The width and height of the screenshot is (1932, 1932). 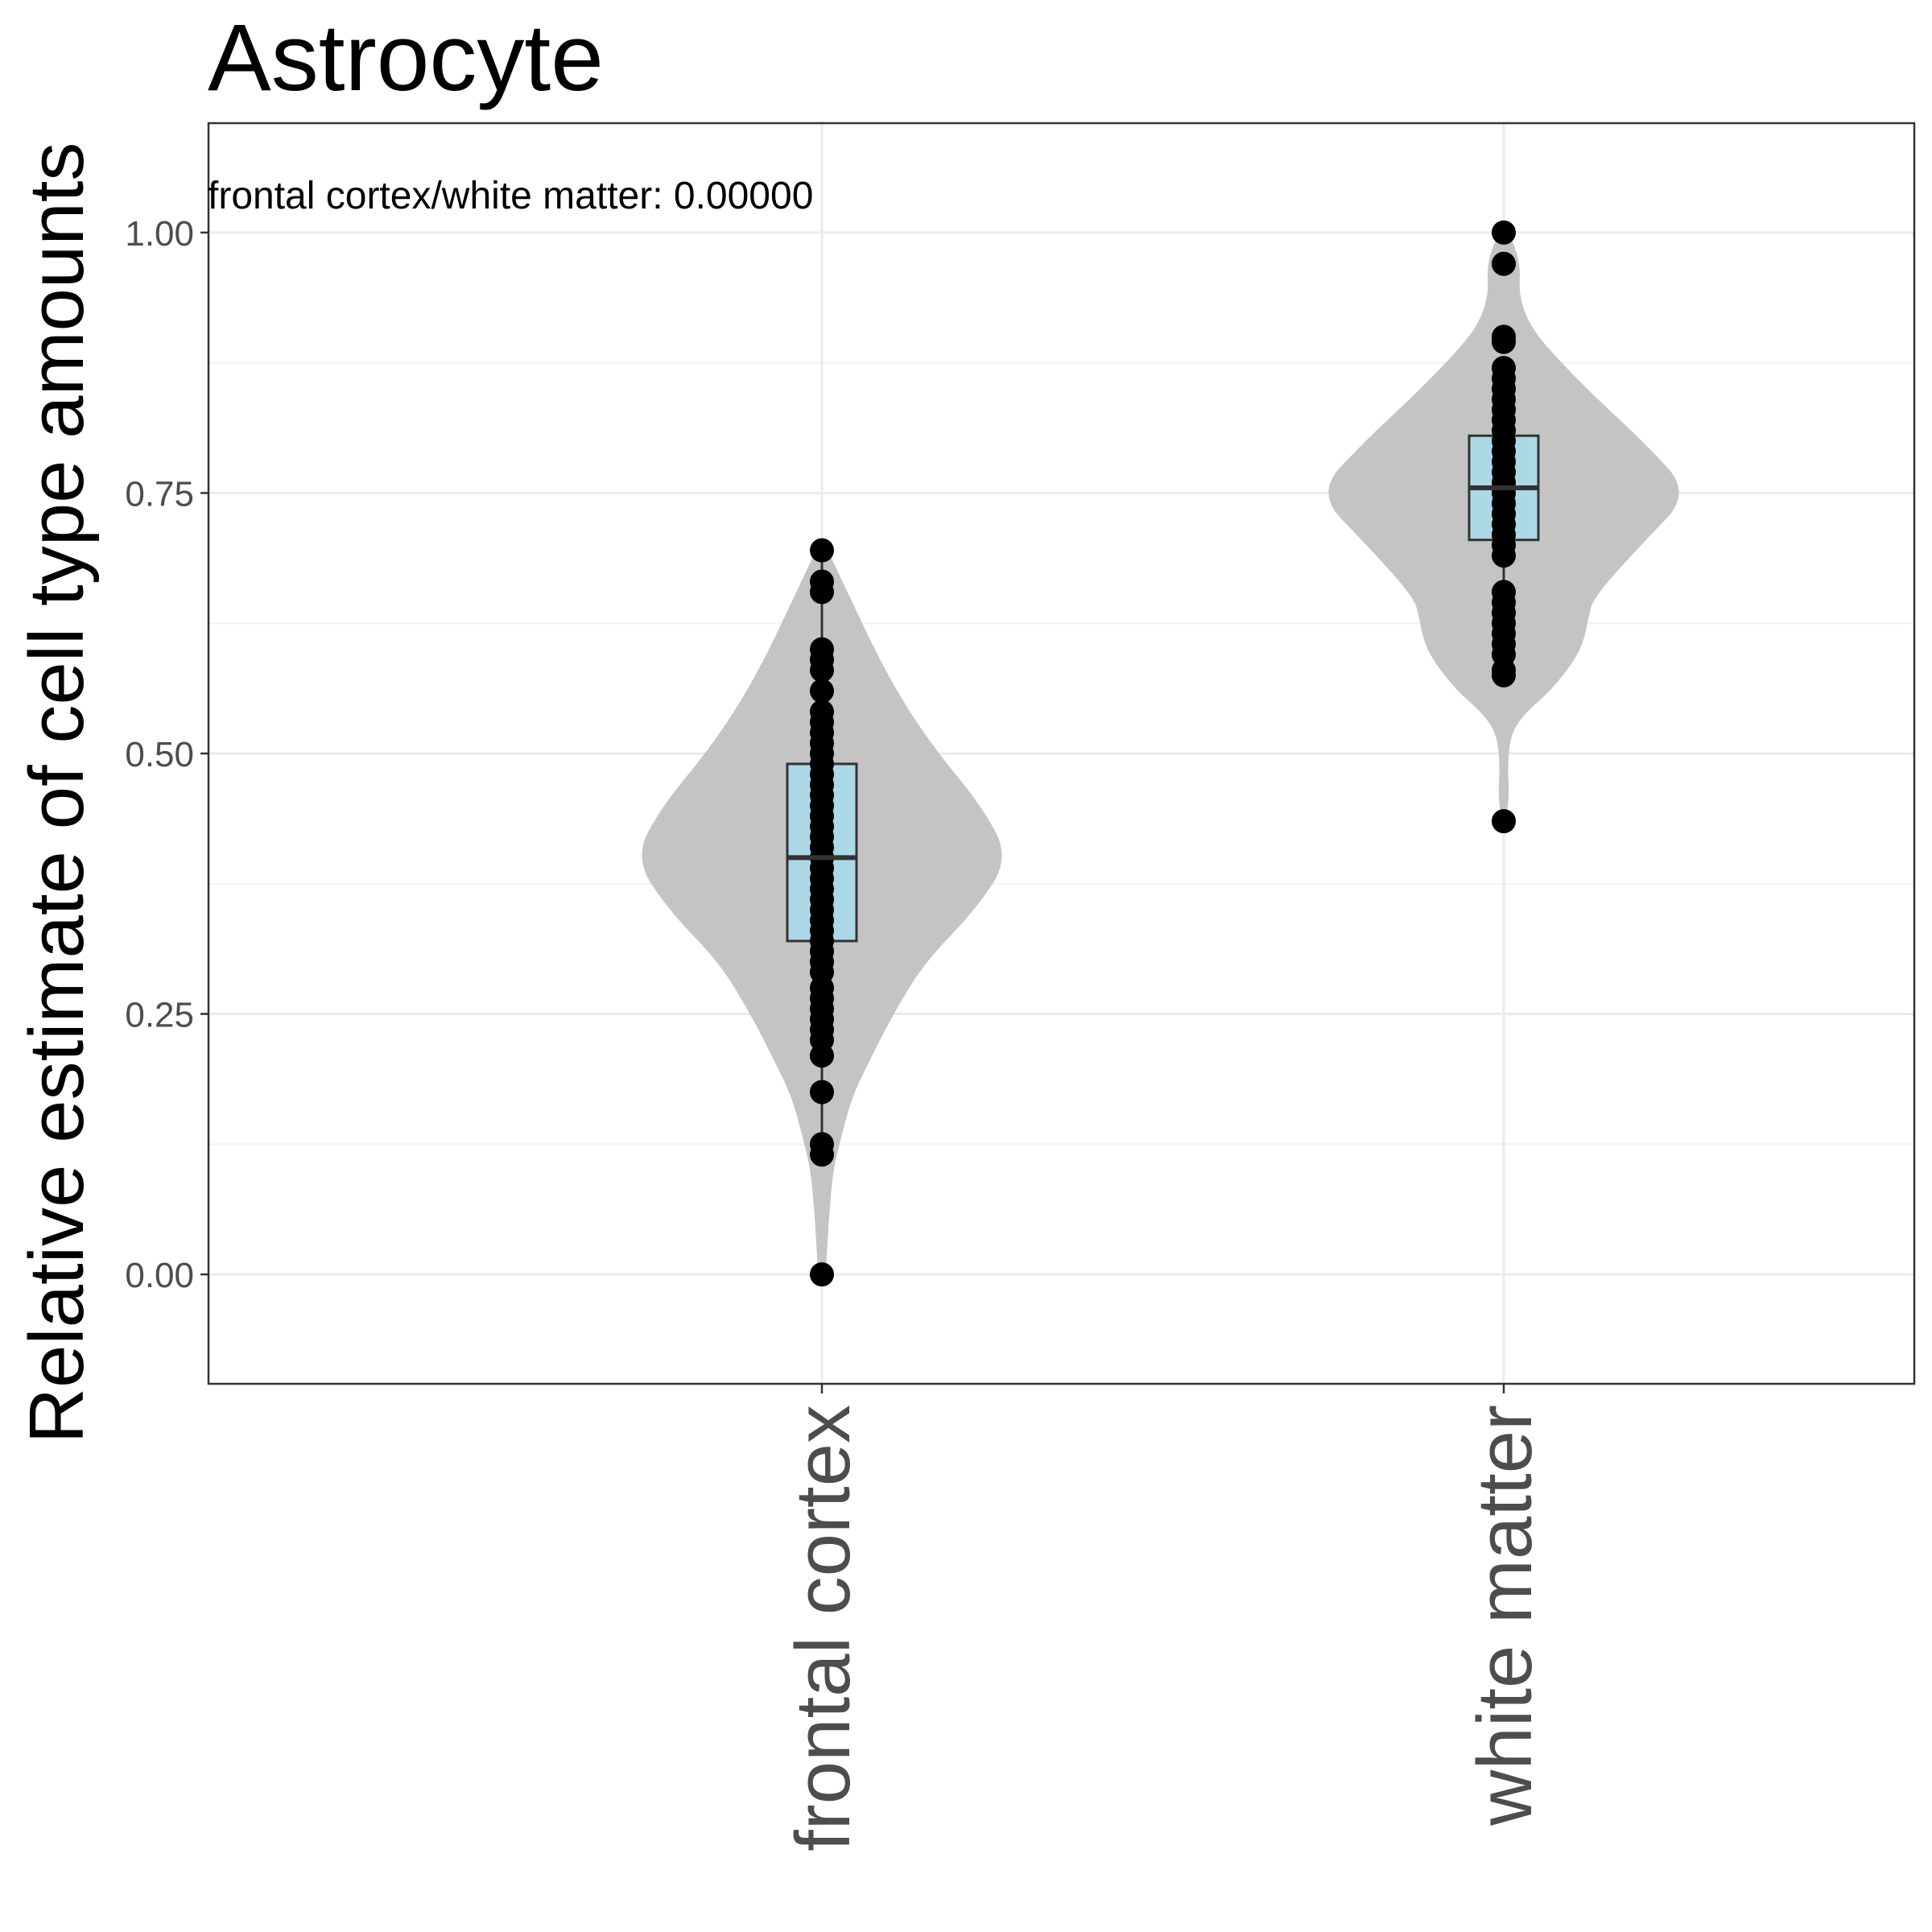 I want to click on y-tick-label: 0.25, so click(x=159, y=1015).